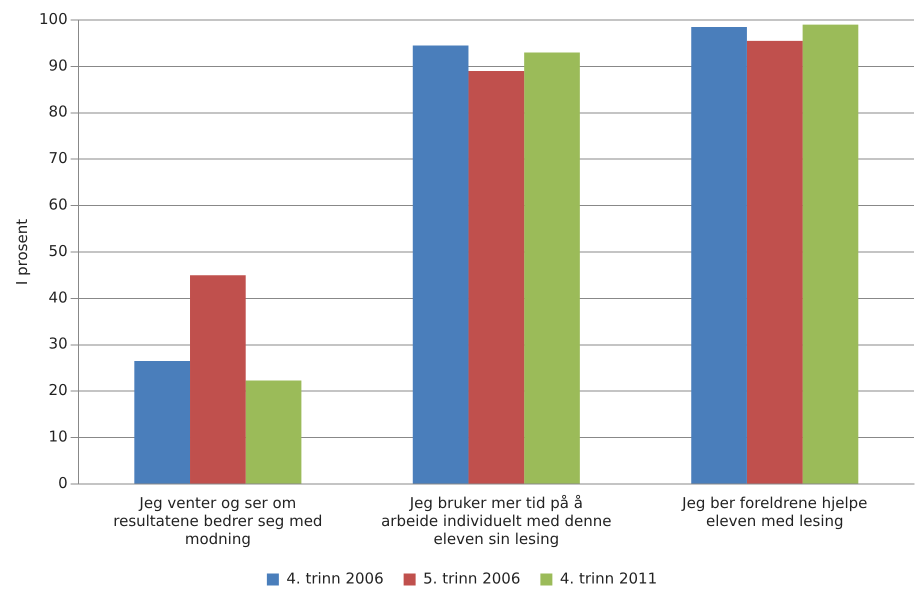 The width and height of the screenshot is (922, 607). Describe the element at coordinates (58, 343) in the screenshot. I see `y-tick-label: 30` at that location.